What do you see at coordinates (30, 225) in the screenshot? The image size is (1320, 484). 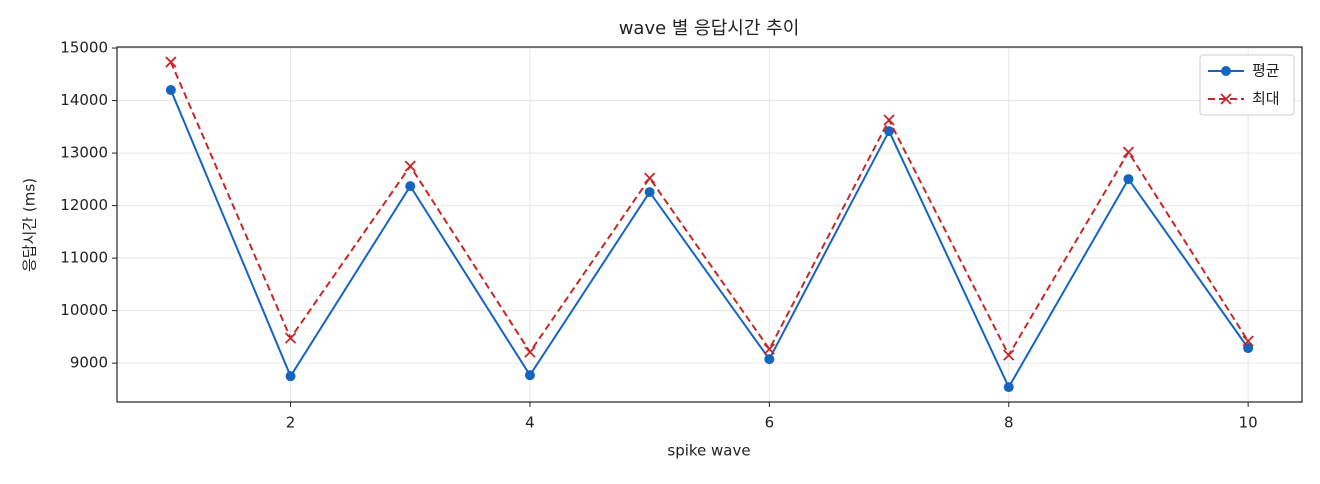 I see `y-axis-label: 응답시간 (ms)` at bounding box center [30, 225].